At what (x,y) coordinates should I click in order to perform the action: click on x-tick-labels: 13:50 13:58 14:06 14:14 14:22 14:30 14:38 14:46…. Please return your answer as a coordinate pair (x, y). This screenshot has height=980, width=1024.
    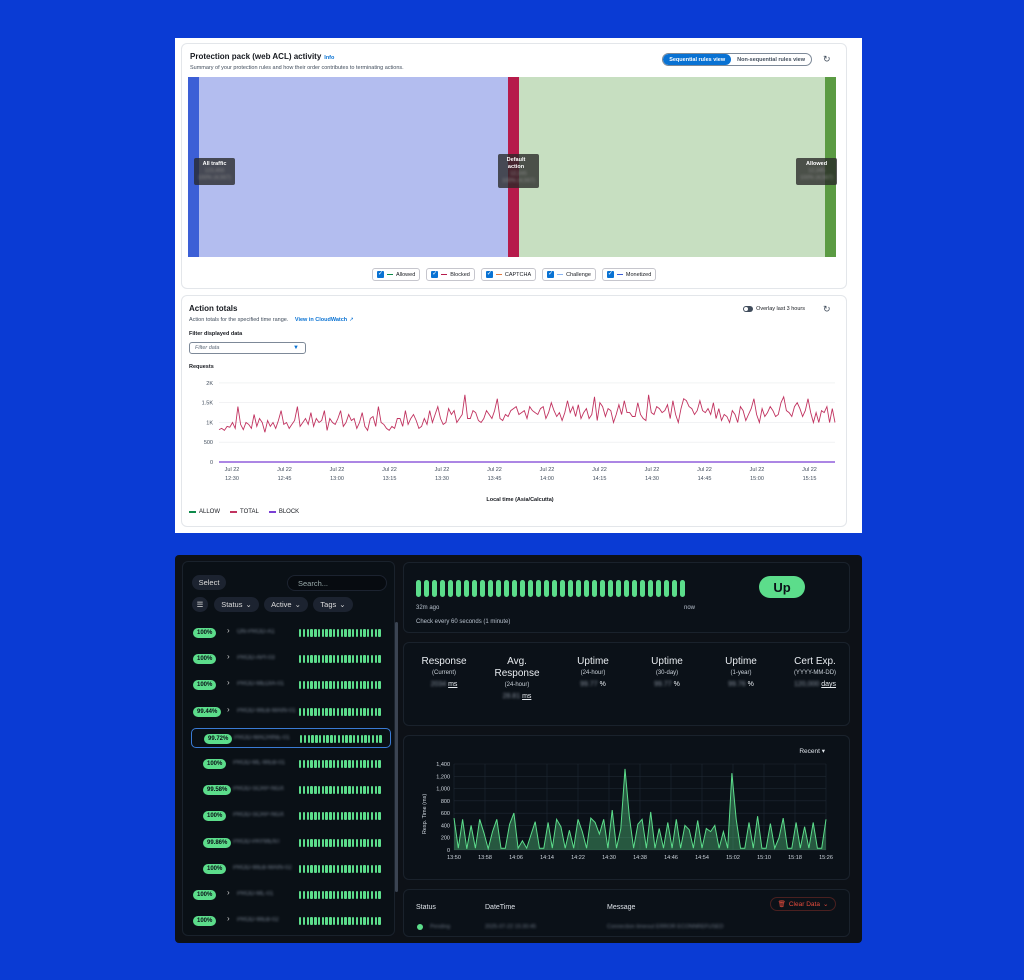
    Looking at the image, I should click on (640, 858).